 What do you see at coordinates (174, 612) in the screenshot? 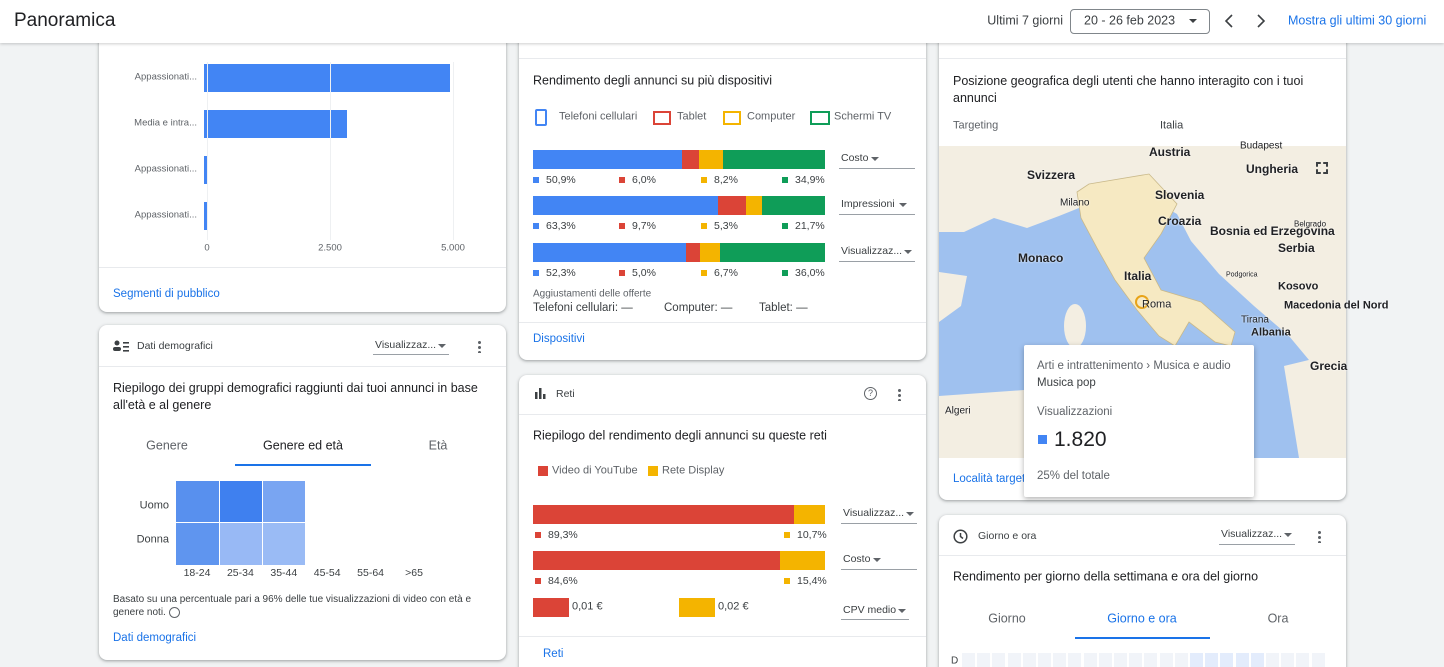
I see `help-icon` at bounding box center [174, 612].